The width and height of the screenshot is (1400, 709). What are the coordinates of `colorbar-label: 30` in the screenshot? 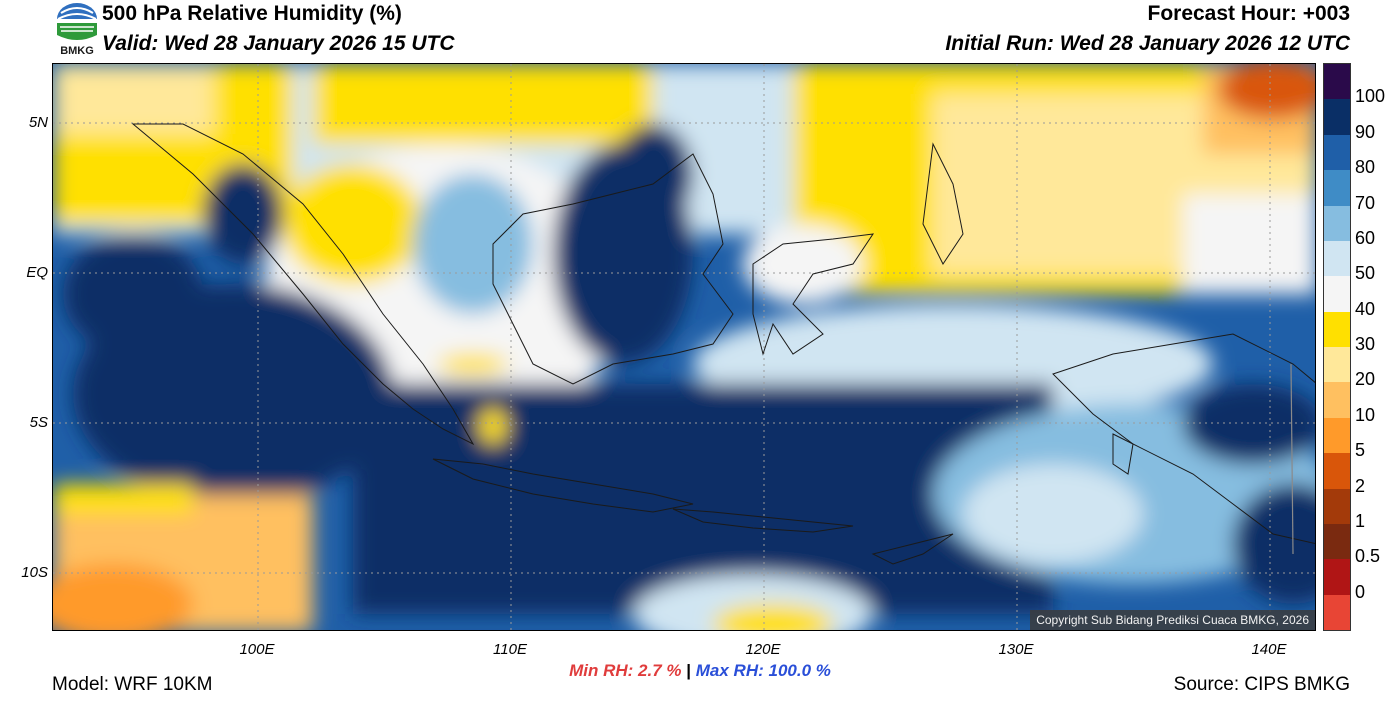 It's located at (1365, 344).